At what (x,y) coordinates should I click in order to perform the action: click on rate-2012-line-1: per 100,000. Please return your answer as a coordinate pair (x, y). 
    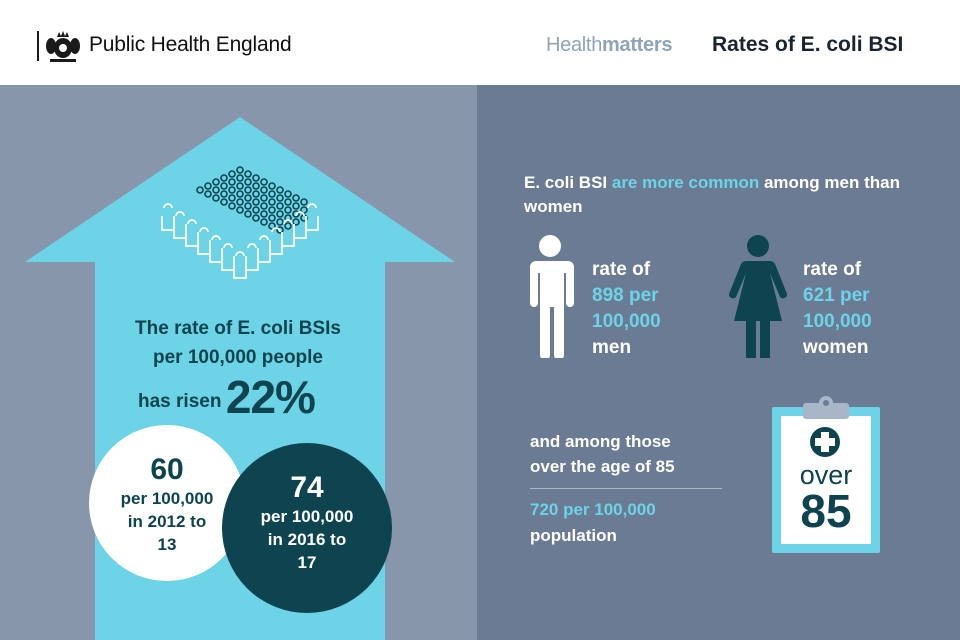
    Looking at the image, I should click on (167, 498).